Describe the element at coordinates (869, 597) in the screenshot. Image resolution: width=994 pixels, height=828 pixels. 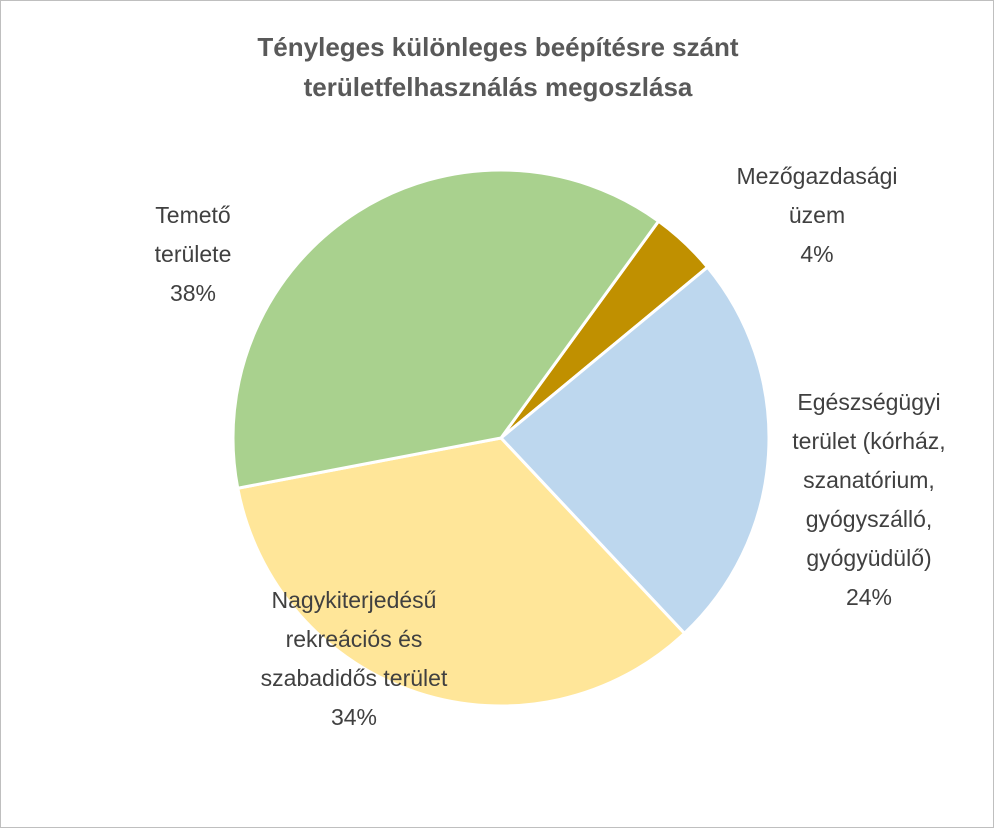
I see `value-label: 24%` at that location.